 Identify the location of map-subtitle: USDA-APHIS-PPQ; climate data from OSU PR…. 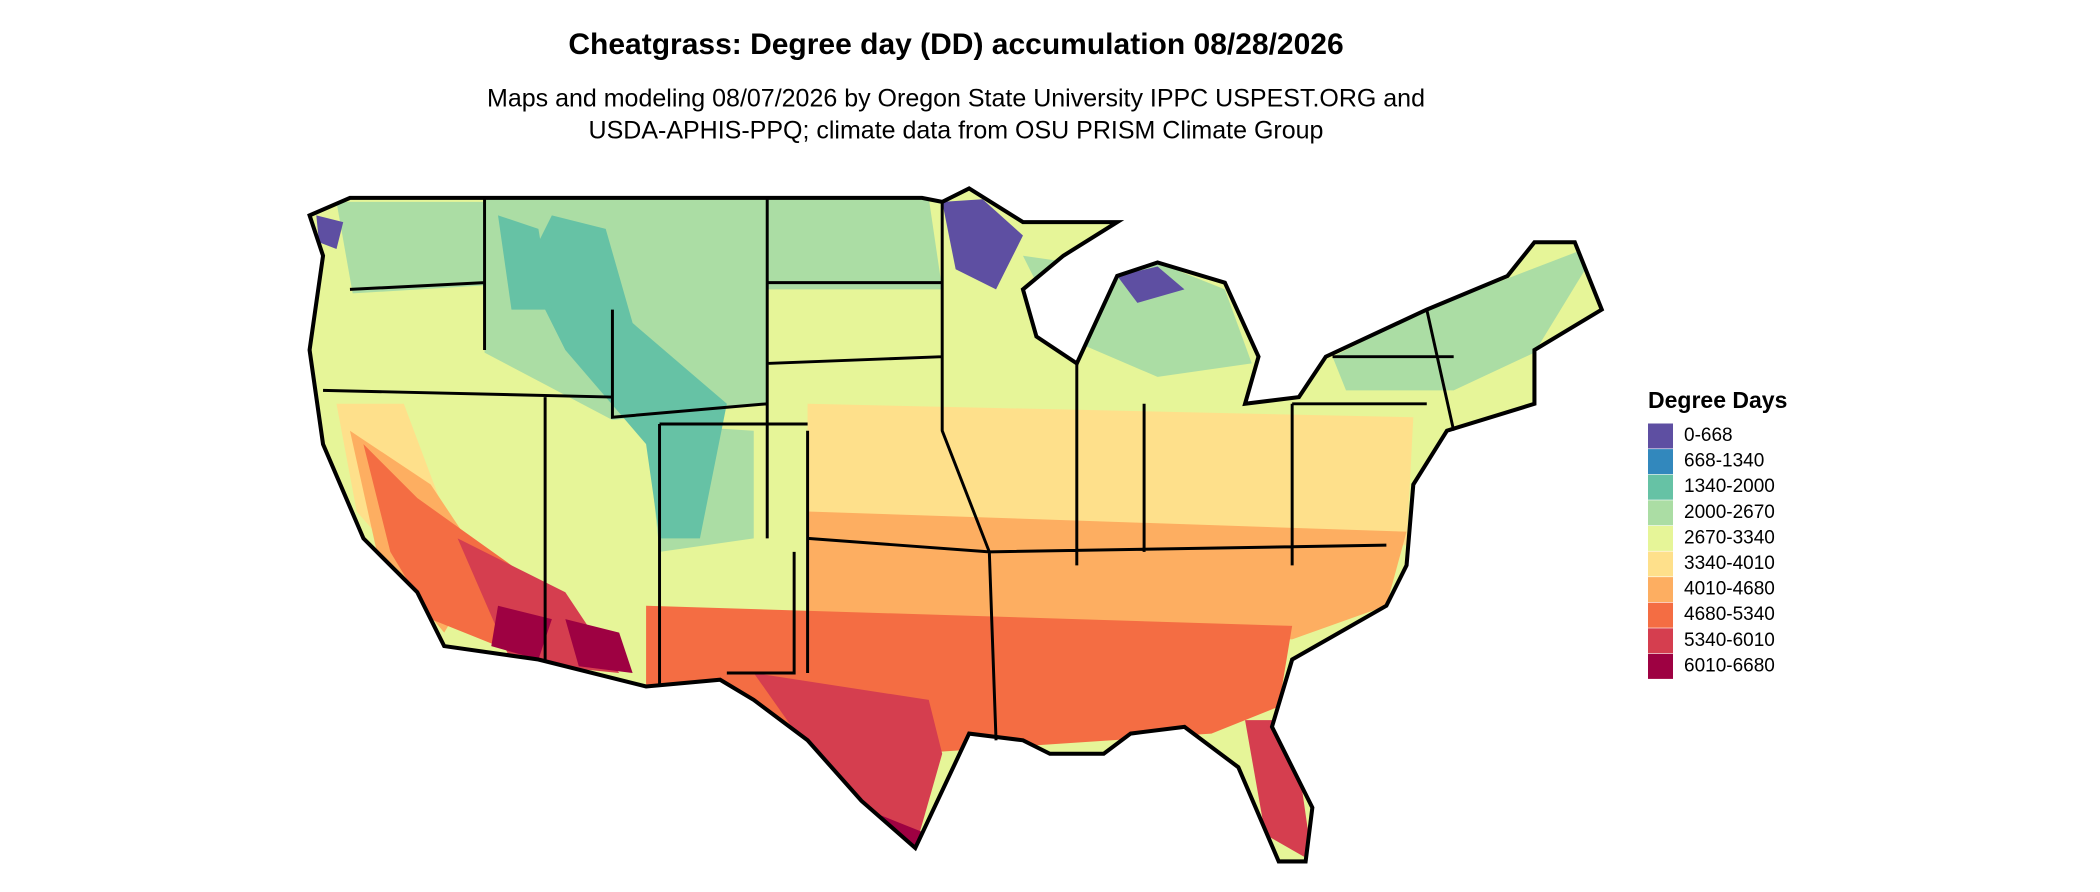
(956, 131).